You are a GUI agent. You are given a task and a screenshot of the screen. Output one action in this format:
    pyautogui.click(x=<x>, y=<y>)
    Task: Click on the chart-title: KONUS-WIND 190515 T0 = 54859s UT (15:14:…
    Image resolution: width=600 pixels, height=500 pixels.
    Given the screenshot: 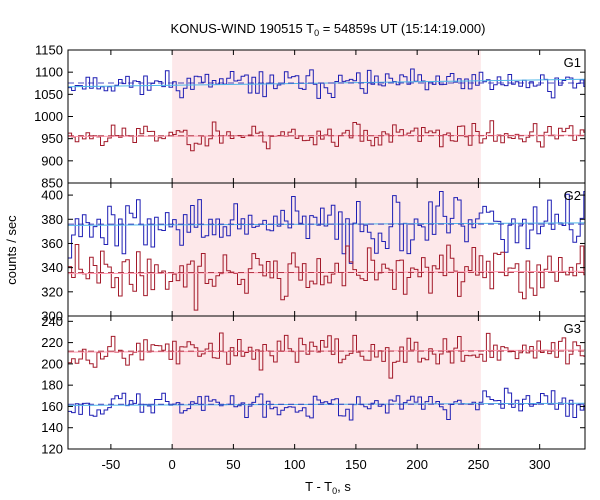 What is the action you would take?
    pyautogui.click(x=328, y=29)
    